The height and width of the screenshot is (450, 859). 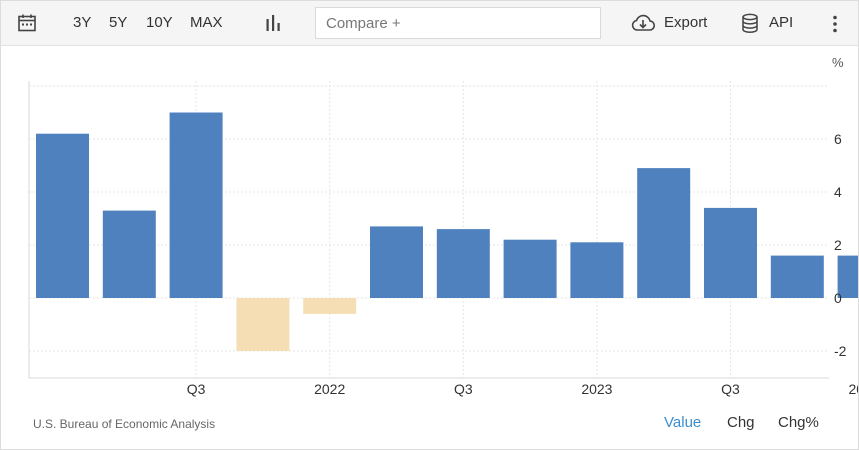 What do you see at coordinates (838, 62) in the screenshot?
I see `unit-label: %` at bounding box center [838, 62].